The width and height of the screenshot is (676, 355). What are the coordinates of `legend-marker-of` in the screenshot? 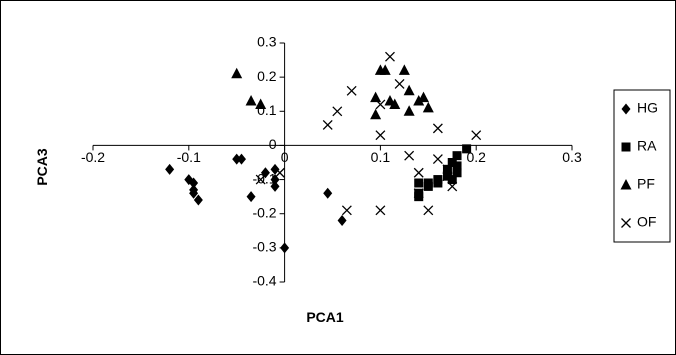 It's located at (626, 223).